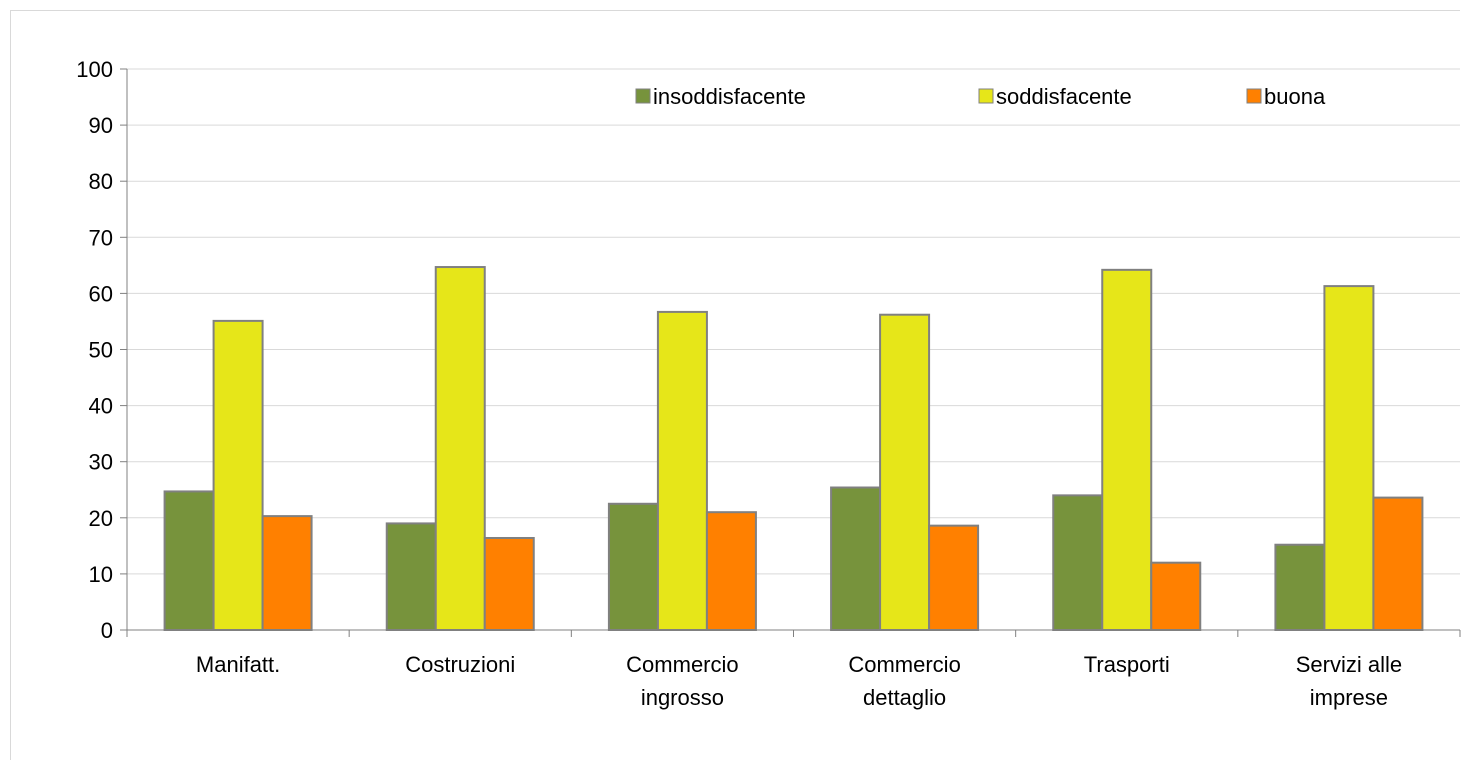 The width and height of the screenshot is (1464, 761). Describe the element at coordinates (101, 181) in the screenshot. I see `y-tick-label: 80` at that location.